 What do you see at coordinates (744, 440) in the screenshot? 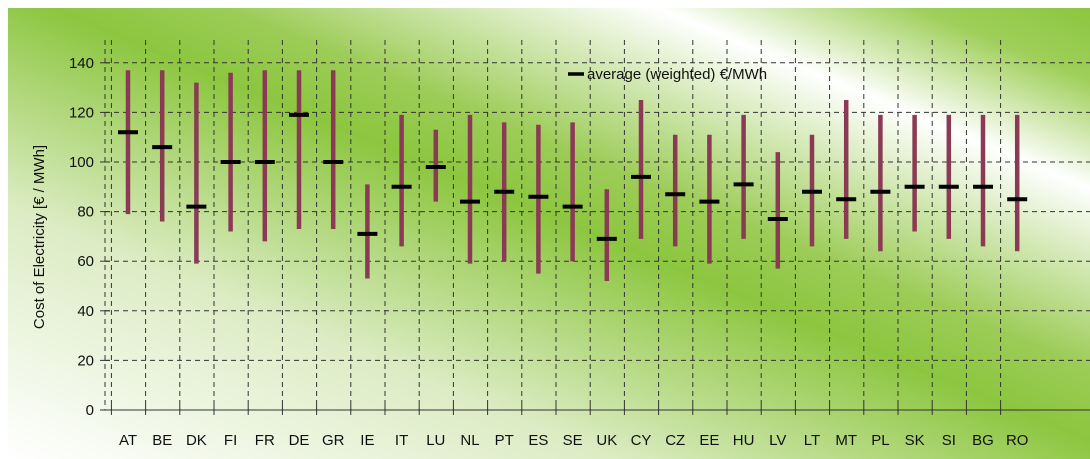
I see `x-tick-label: HU` at bounding box center [744, 440].